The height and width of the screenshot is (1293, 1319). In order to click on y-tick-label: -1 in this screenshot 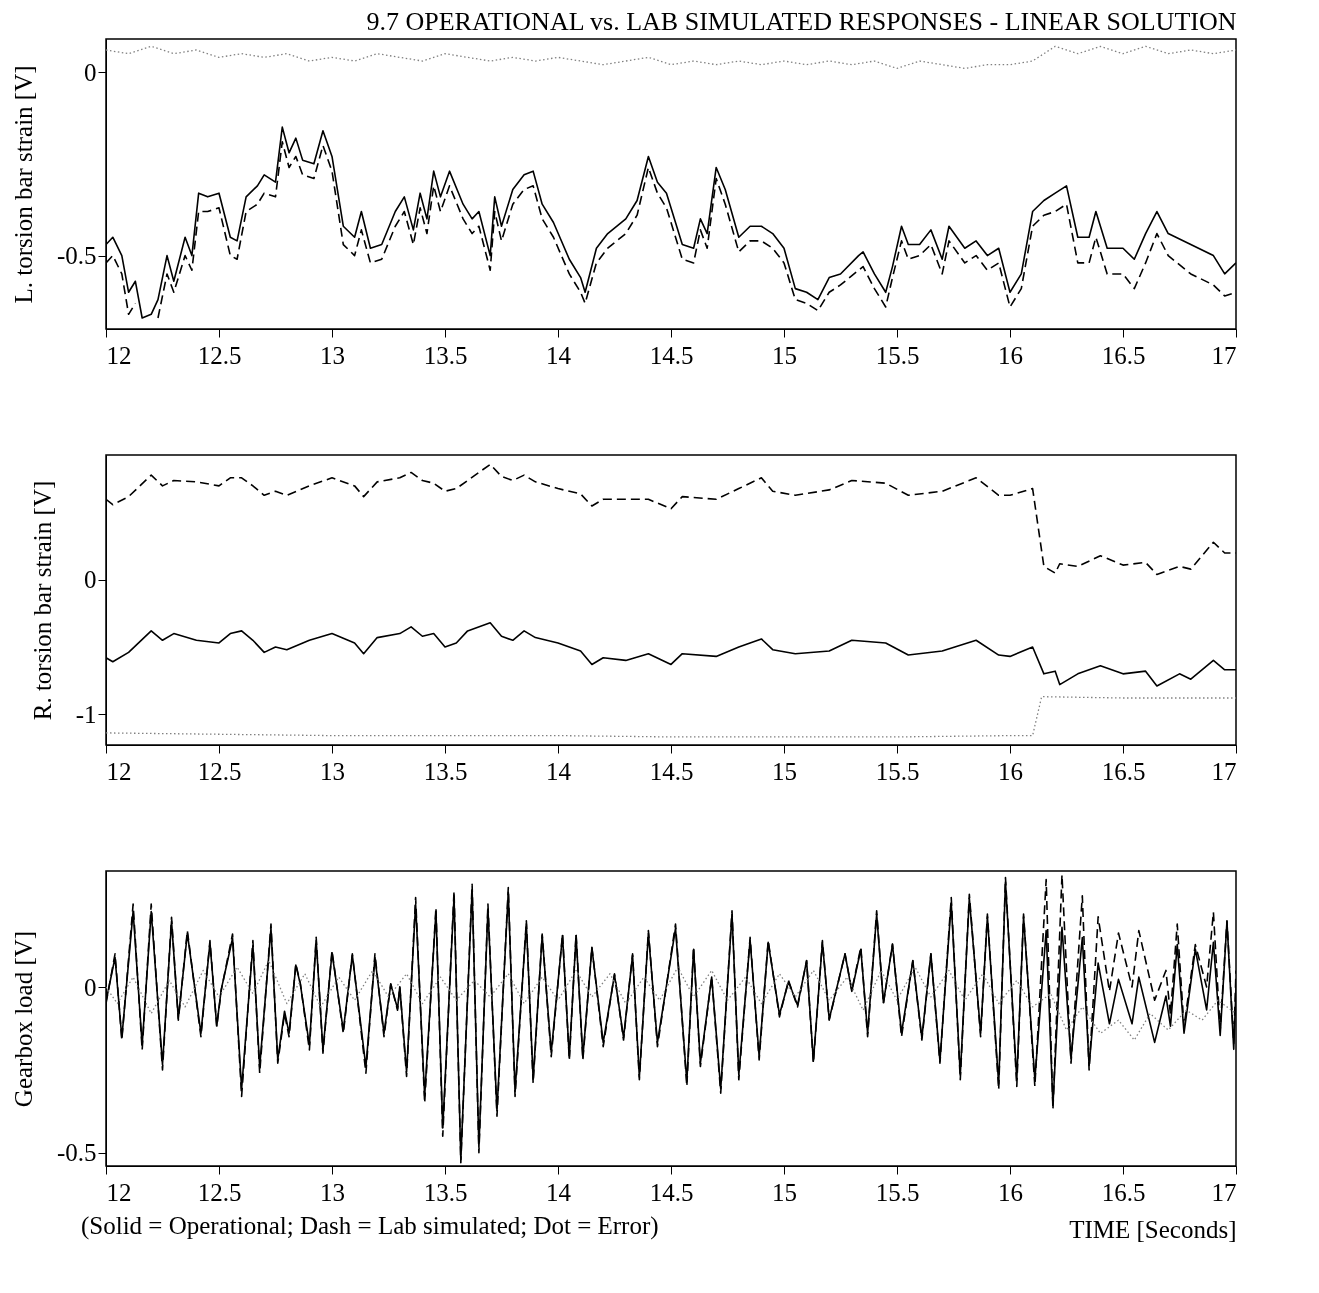, I will do `click(86, 714)`.